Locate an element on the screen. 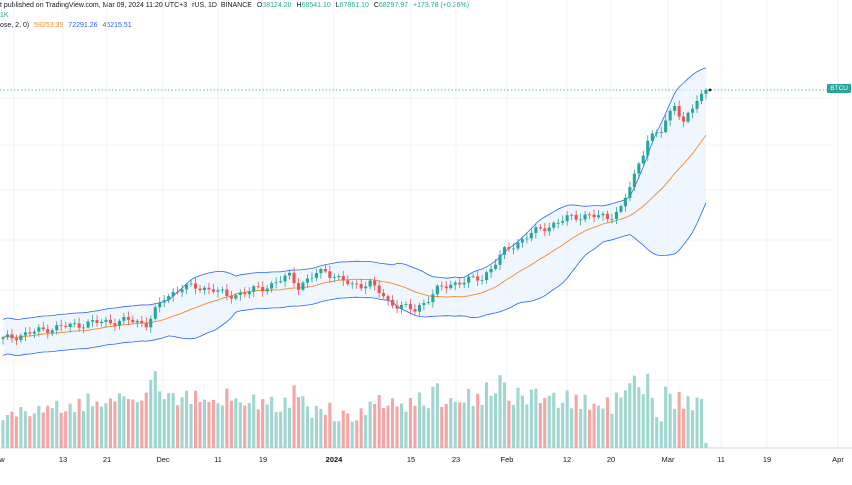 The image size is (852, 485). x-tick-label: 23 is located at coordinates (456, 459).